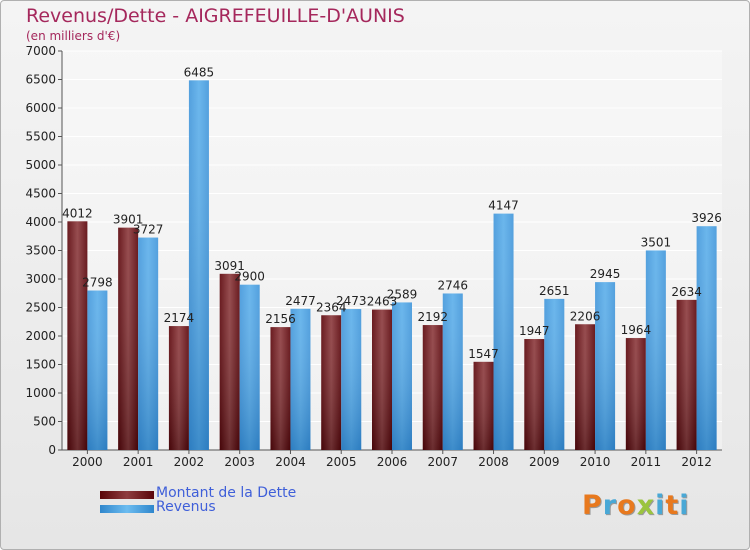 This screenshot has height=550, width=750. Describe the element at coordinates (52, 450) in the screenshot. I see `y-tick-label: 0` at that location.